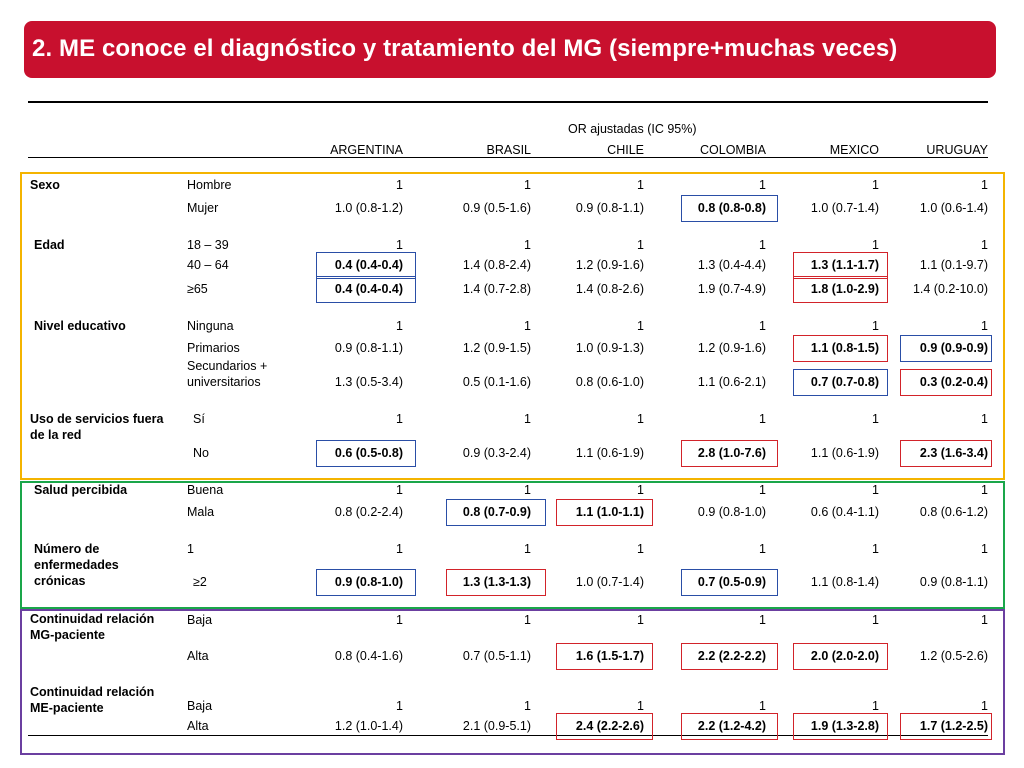 This screenshot has height=768, width=1024. I want to click on table-cell: 0.8 (0.8-0.8), so click(731, 208).